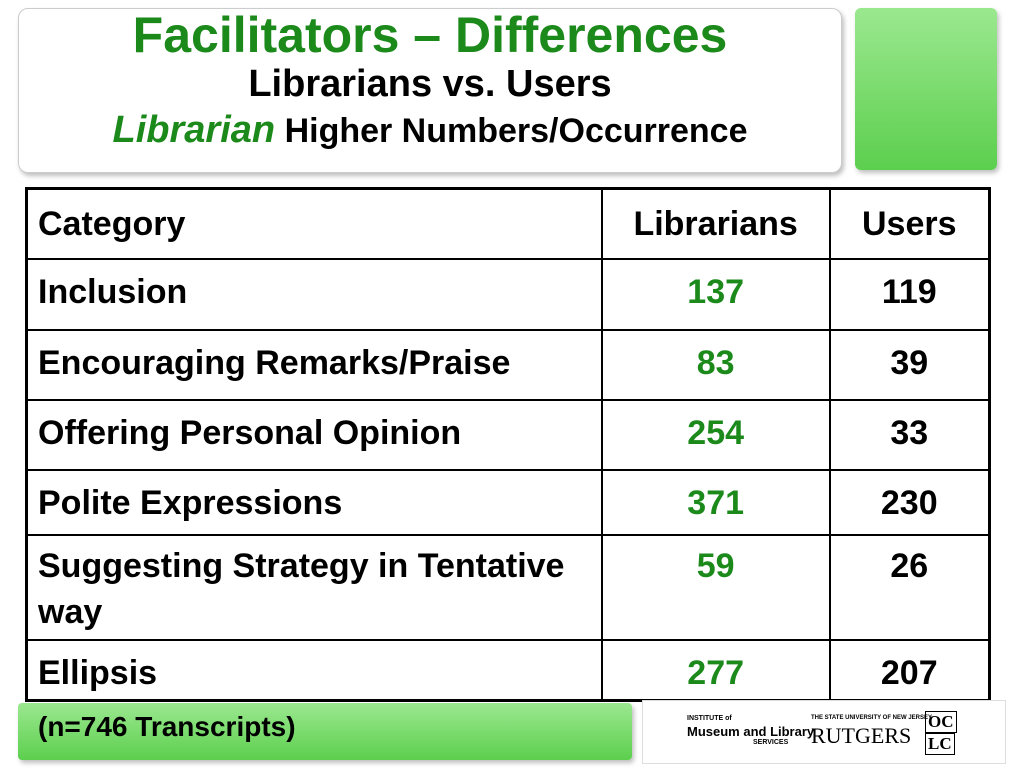 The image size is (1024, 768). I want to click on table-row: Polite Expressions 371 230, so click(508, 502).